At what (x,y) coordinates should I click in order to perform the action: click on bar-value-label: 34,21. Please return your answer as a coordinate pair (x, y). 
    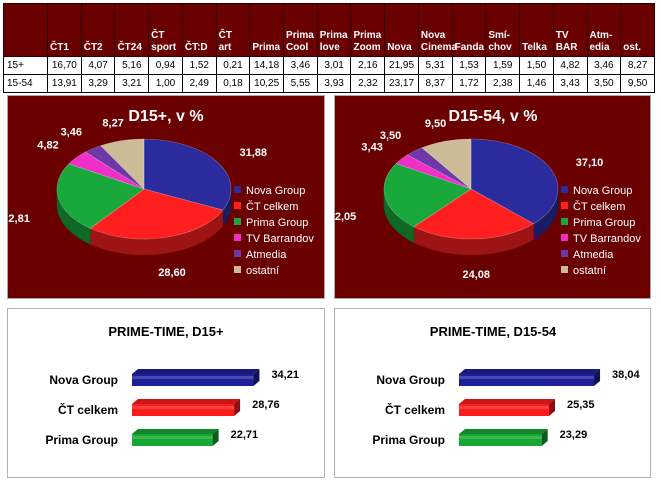
    Looking at the image, I should click on (285, 375).